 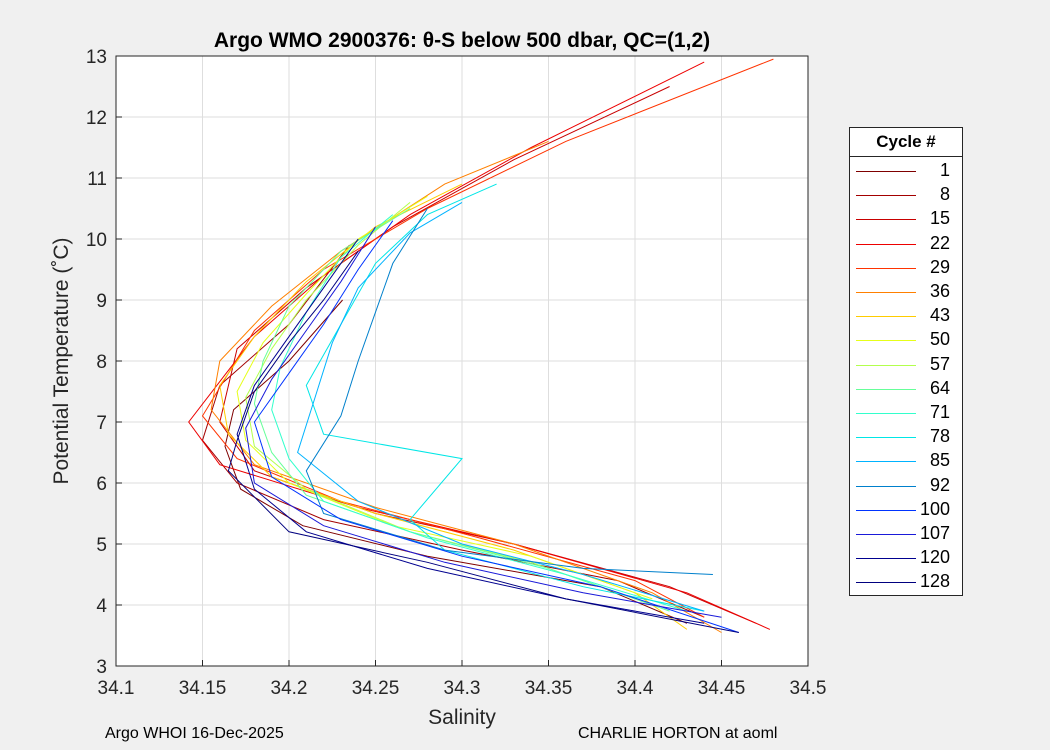 I want to click on legend-label: 50, so click(x=939, y=339).